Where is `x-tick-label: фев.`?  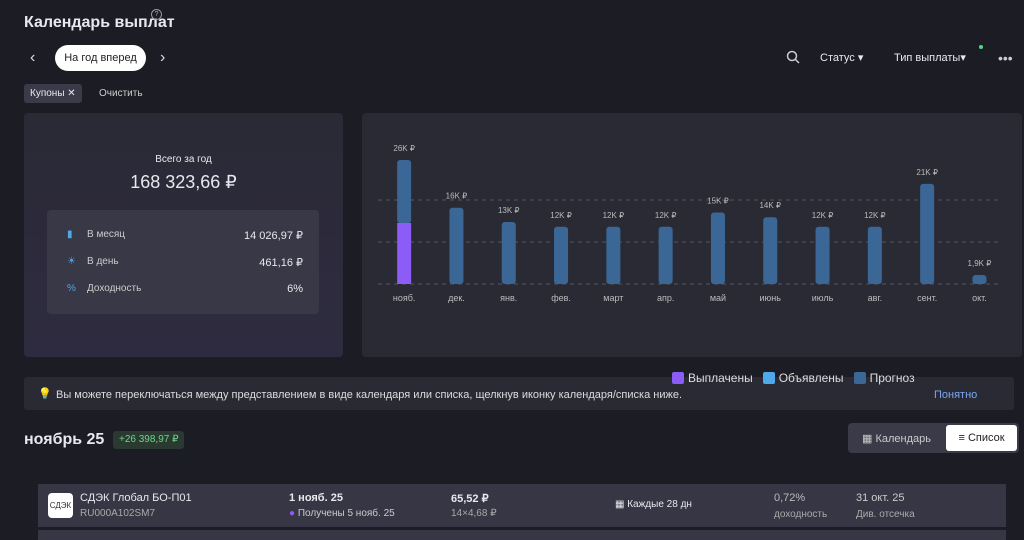 x-tick-label: фев. is located at coordinates (561, 298).